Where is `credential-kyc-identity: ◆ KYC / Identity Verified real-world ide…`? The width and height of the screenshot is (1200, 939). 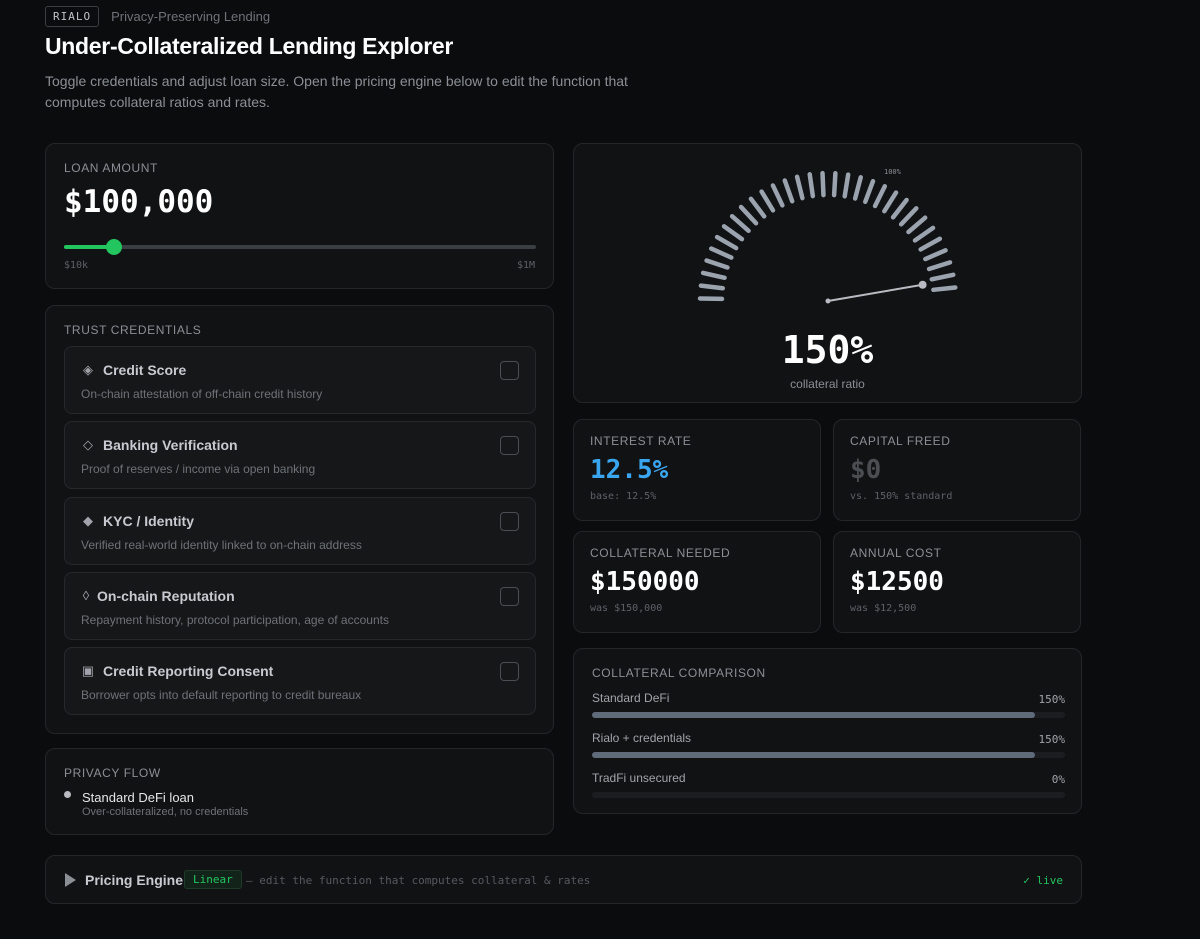 credential-kyc-identity: ◆ KYC / Identity Verified real-world ide… is located at coordinates (300, 531).